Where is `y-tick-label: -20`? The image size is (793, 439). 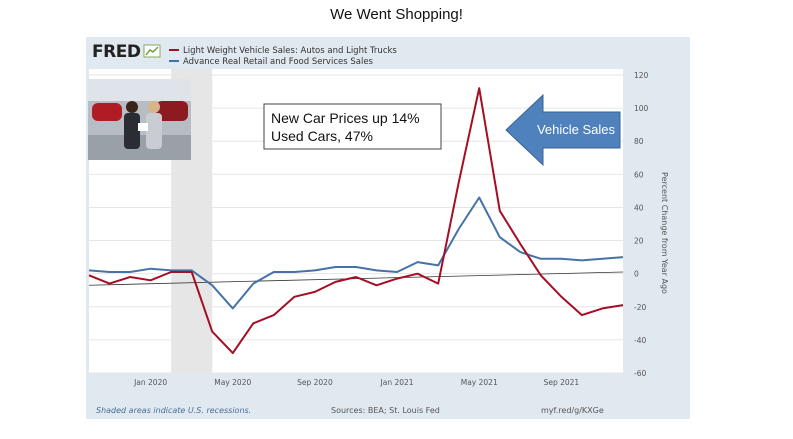 y-tick-label: -20 is located at coordinates (640, 307).